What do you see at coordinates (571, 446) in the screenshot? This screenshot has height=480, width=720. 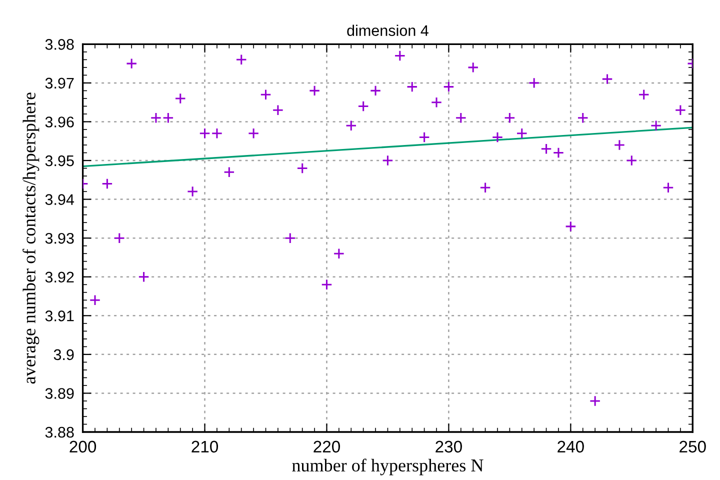 I see `x-tick-label: 240` at bounding box center [571, 446].